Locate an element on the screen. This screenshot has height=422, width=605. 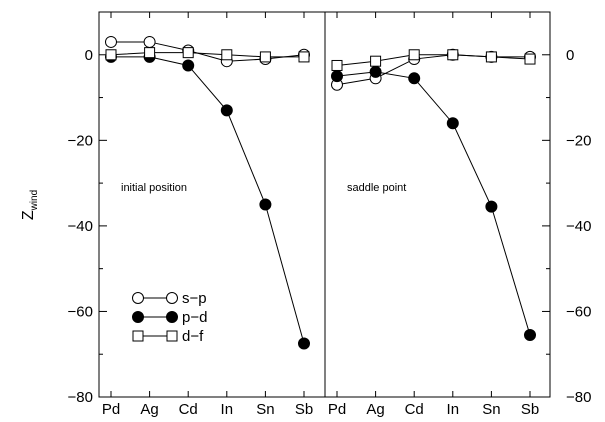
y-tick-label-right: −60 is located at coordinates (578, 311).